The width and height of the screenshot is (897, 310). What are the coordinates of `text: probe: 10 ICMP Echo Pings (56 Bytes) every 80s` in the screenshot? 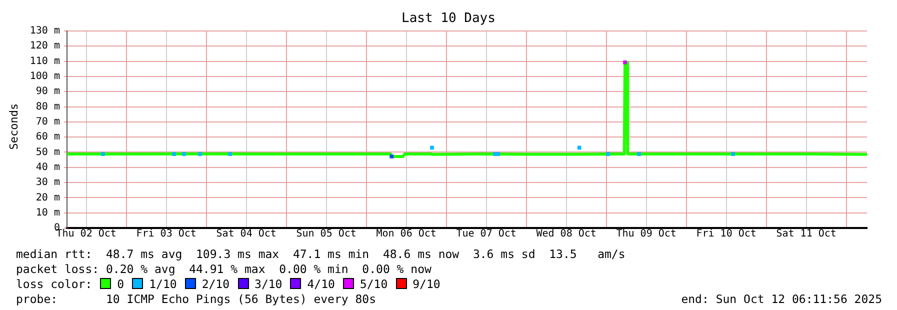 It's located at (196, 299).